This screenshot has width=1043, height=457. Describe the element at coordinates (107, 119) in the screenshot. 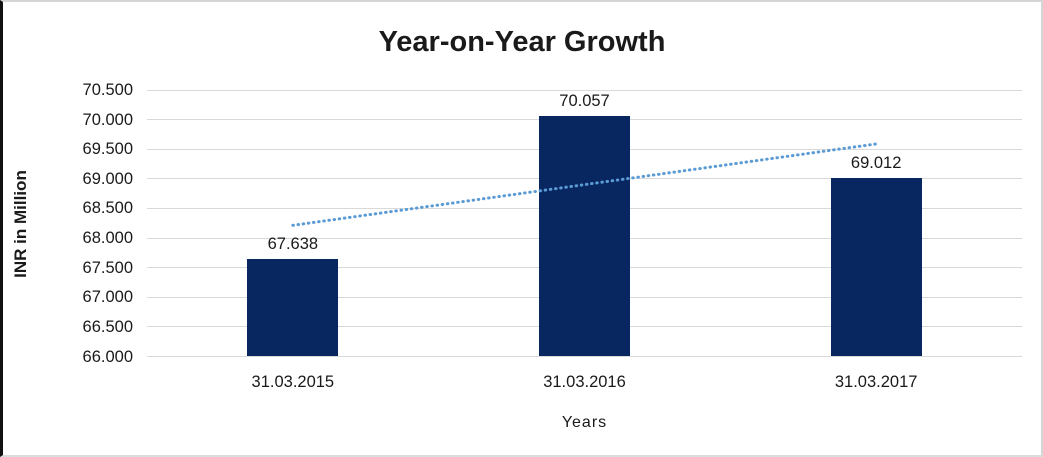

I see `y-axis-tick-label: 70.000` at that location.